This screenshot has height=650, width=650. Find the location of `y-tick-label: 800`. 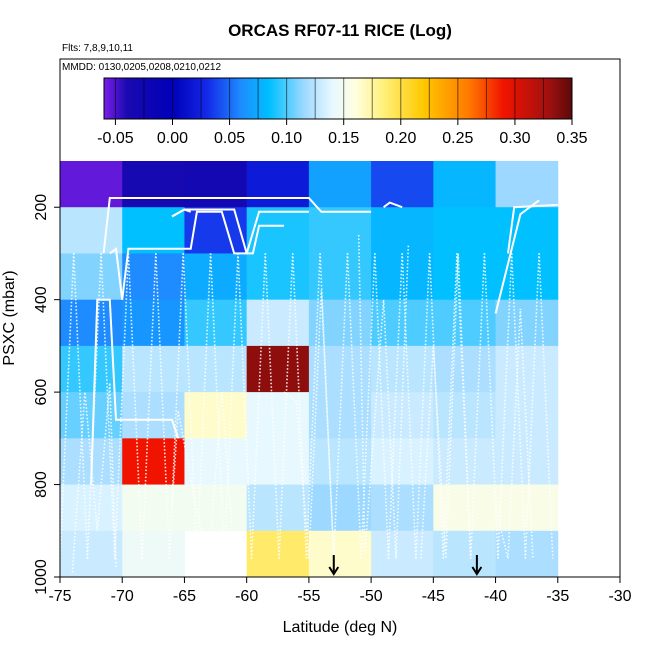

y-tick-label: 800 is located at coordinates (41, 484).